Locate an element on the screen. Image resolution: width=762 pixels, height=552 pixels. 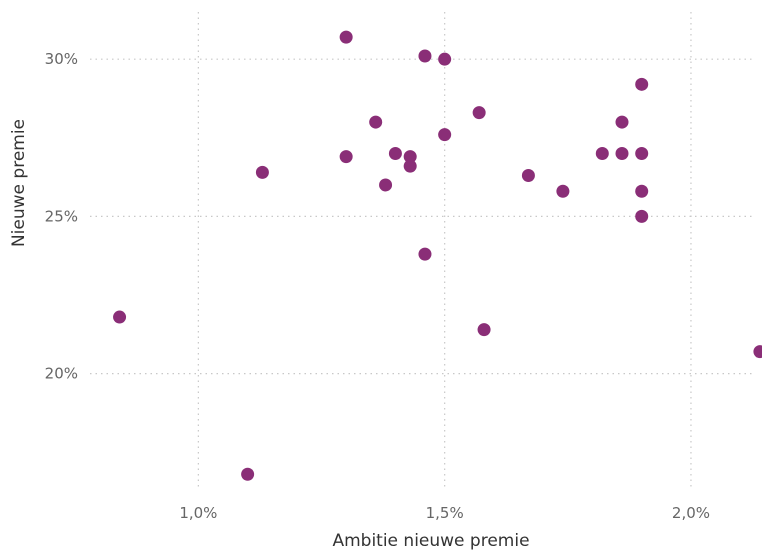
x-axis-title: Ambitie nieuwe premie is located at coordinates (430, 541).